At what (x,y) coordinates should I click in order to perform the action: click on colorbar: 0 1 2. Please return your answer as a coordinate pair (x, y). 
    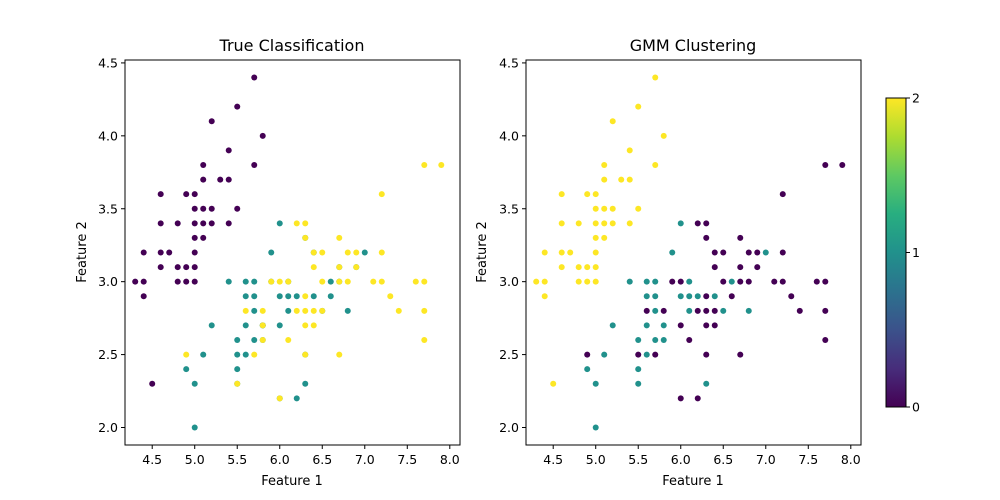
    Looking at the image, I should click on (902, 253).